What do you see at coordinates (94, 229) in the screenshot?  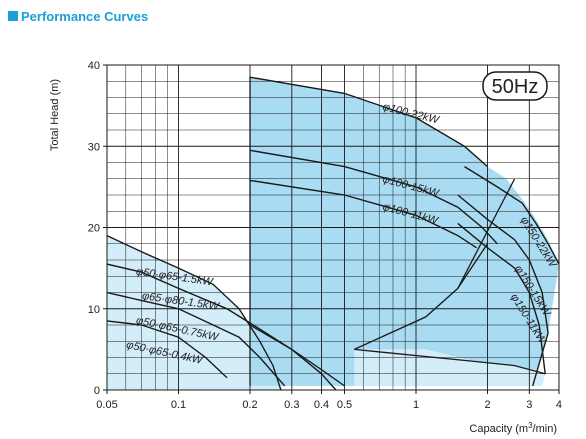 I see `y-tick-label-20: 20` at bounding box center [94, 229].